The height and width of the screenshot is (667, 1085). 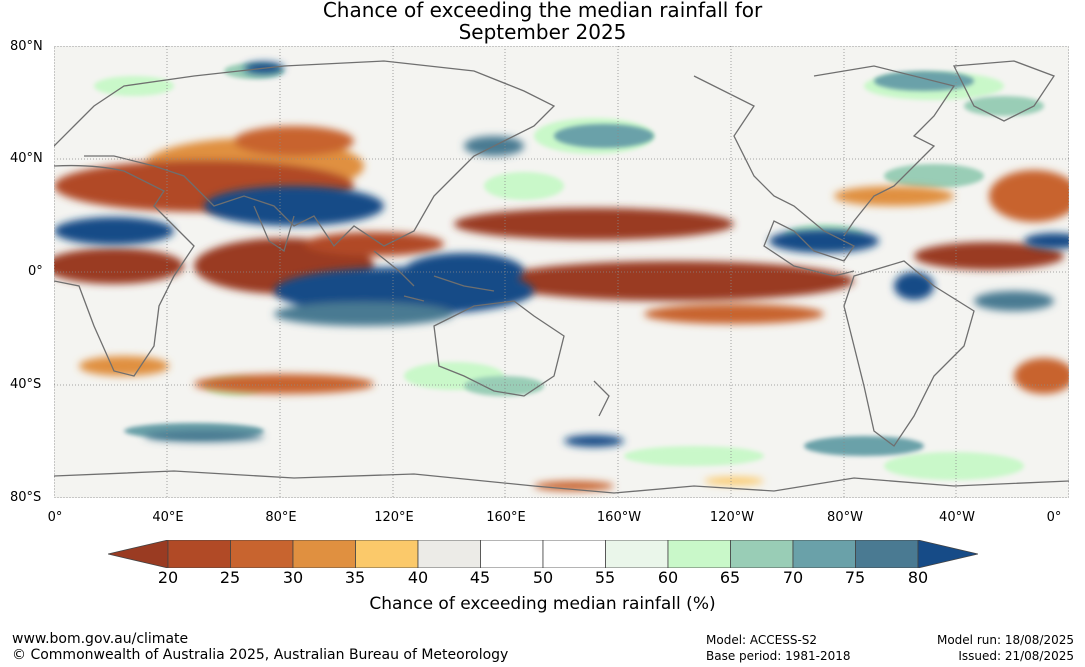 What do you see at coordinates (542, 32) in the screenshot?
I see `map-title-line2: September 2025` at bounding box center [542, 32].